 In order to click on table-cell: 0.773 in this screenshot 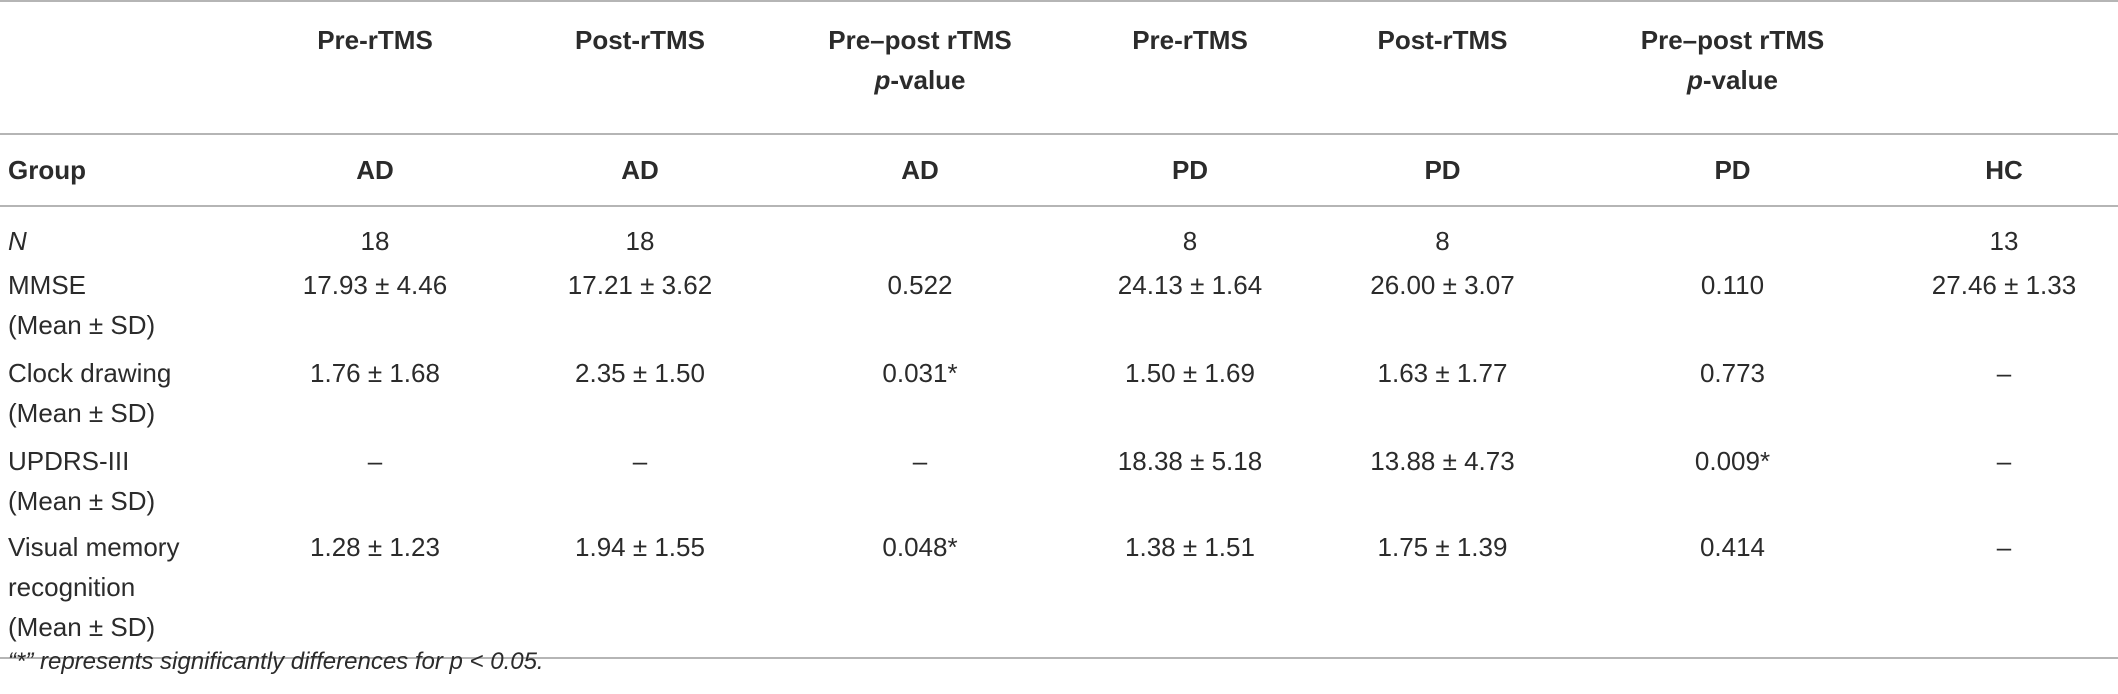, I will do `click(1732, 373)`.